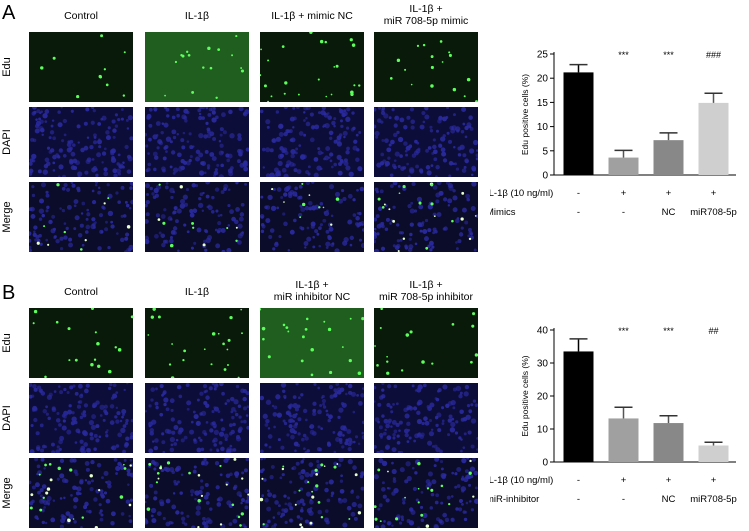 The image size is (749, 531). Describe the element at coordinates (426, 21) in the screenshot. I see `panelA-column-label-line: miR 708-5p mimic` at that location.